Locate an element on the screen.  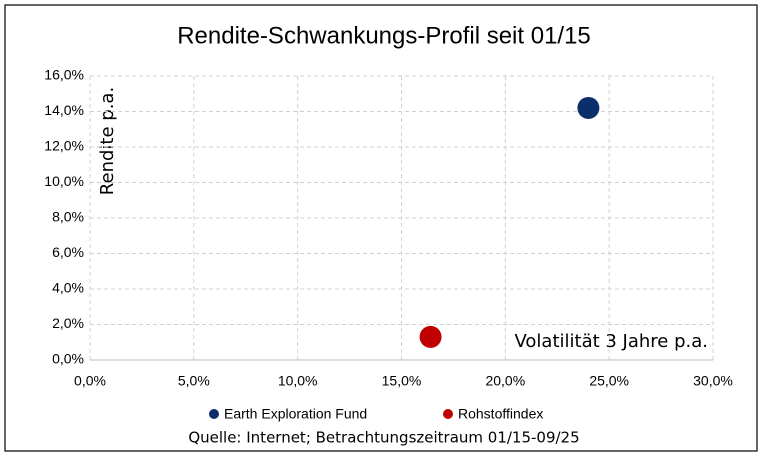
x-tick-label: 30,0% is located at coordinates (713, 381).